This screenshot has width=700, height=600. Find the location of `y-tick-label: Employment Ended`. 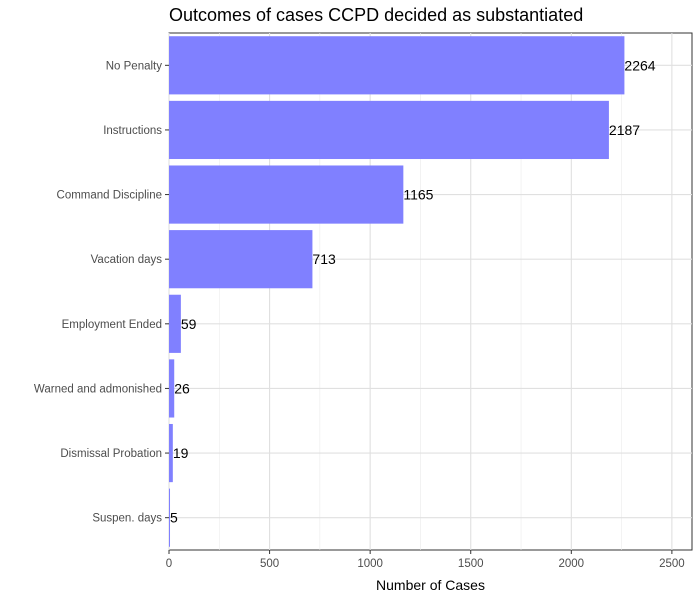

y-tick-label: Employment Ended is located at coordinates (112, 325).